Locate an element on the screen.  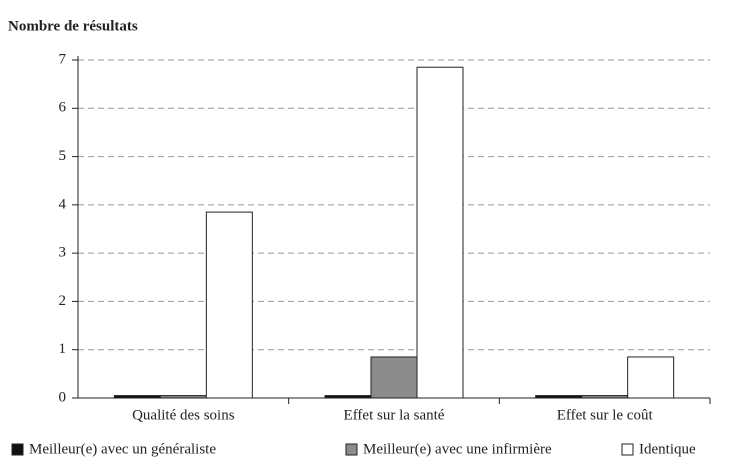
x-tick-label: Qualité des soins is located at coordinates (183, 415).